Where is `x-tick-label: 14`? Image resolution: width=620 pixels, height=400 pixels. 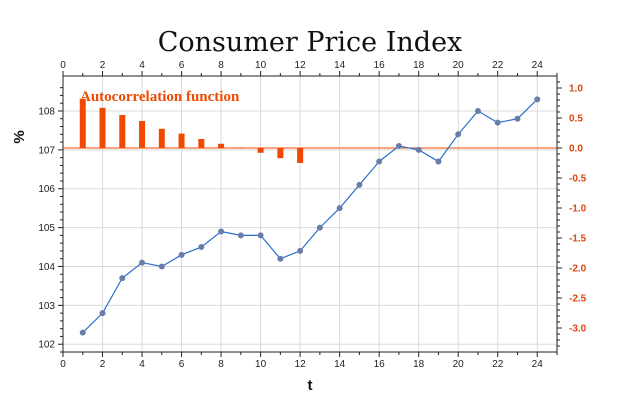 x-tick-label: 14 is located at coordinates (340, 364).